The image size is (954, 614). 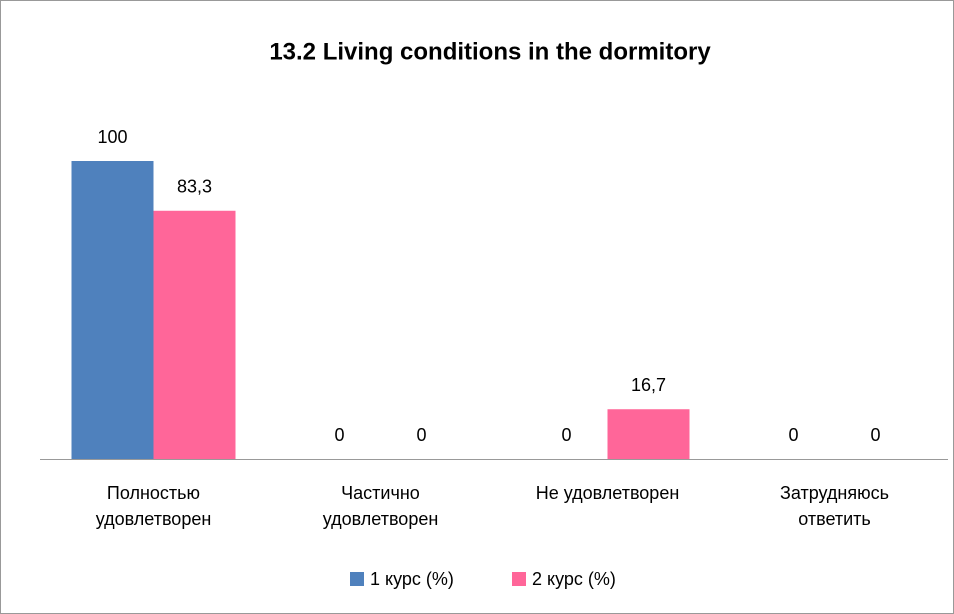 What do you see at coordinates (490, 51) in the screenshot?
I see `chart-title: 13.2 Living conditions in the dormitory` at bounding box center [490, 51].